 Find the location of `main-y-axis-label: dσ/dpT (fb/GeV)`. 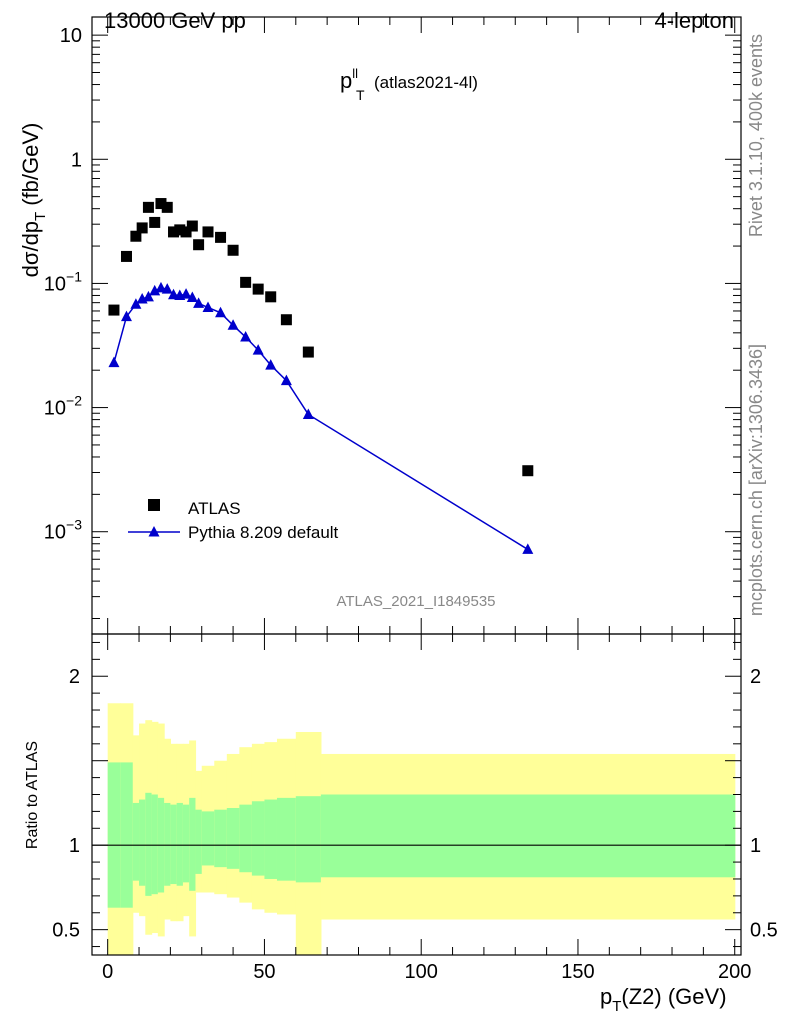

main-y-axis-label: dσ/dpT (fb/GeV) is located at coordinates (33, 200).